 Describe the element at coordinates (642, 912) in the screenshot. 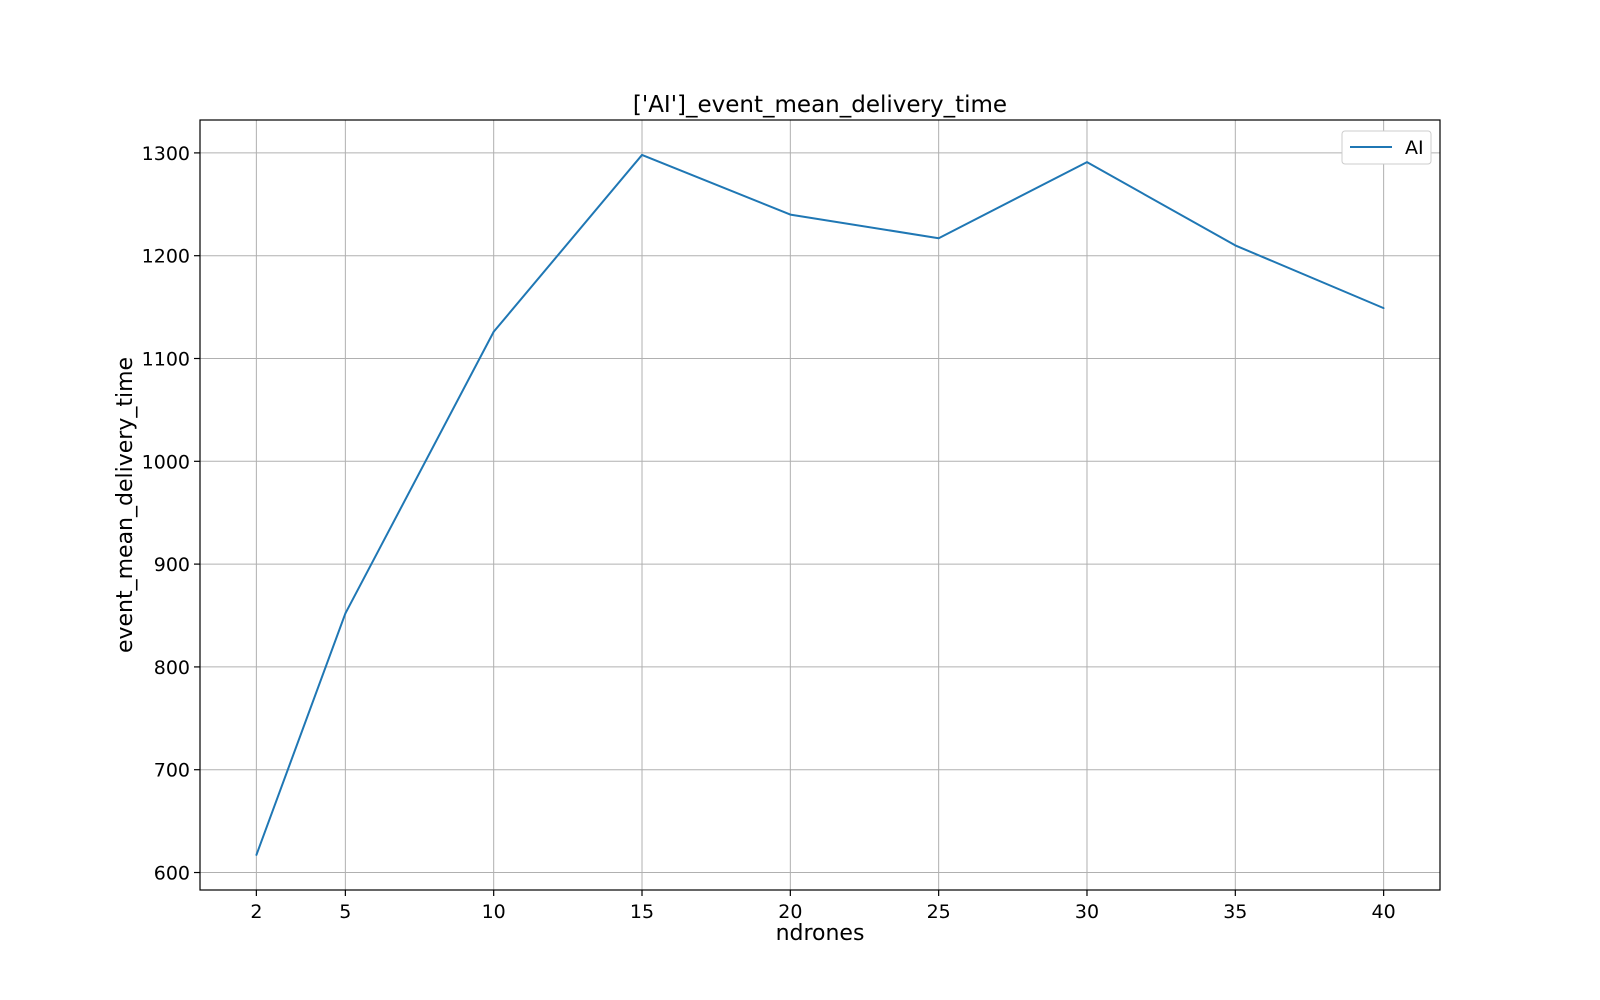

I see `x-tick-label: 15` at that location.